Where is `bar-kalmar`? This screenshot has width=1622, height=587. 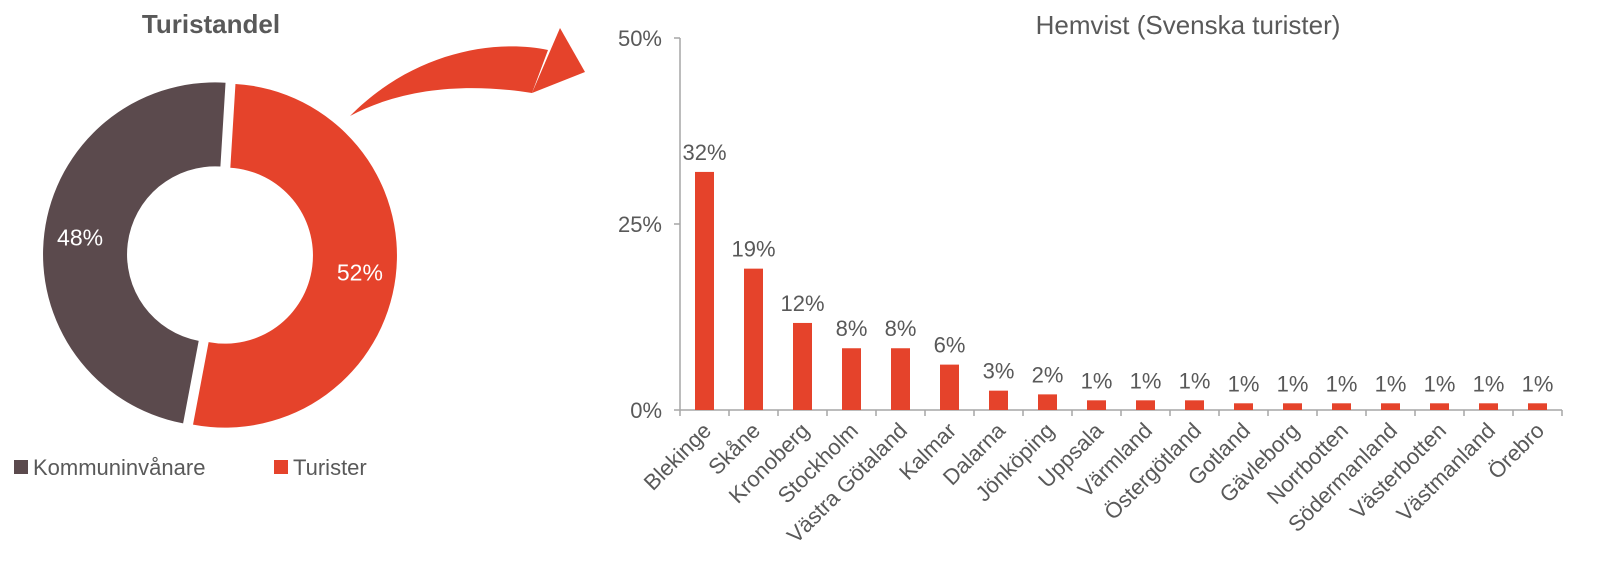 bar-kalmar is located at coordinates (949, 387).